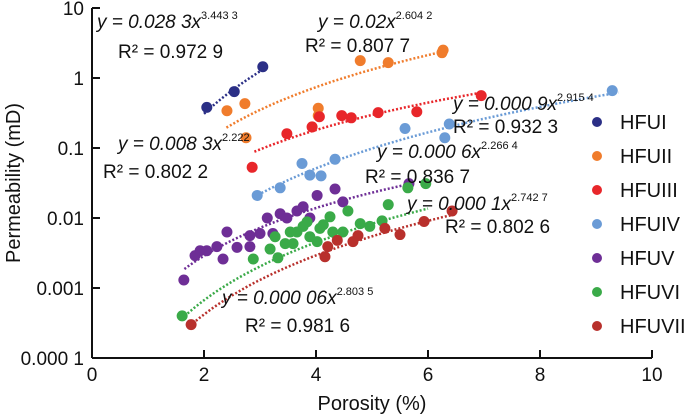  Describe the element at coordinates (650, 293) in the screenshot. I see `legend-label-hfuvi: HFUVI` at that location.